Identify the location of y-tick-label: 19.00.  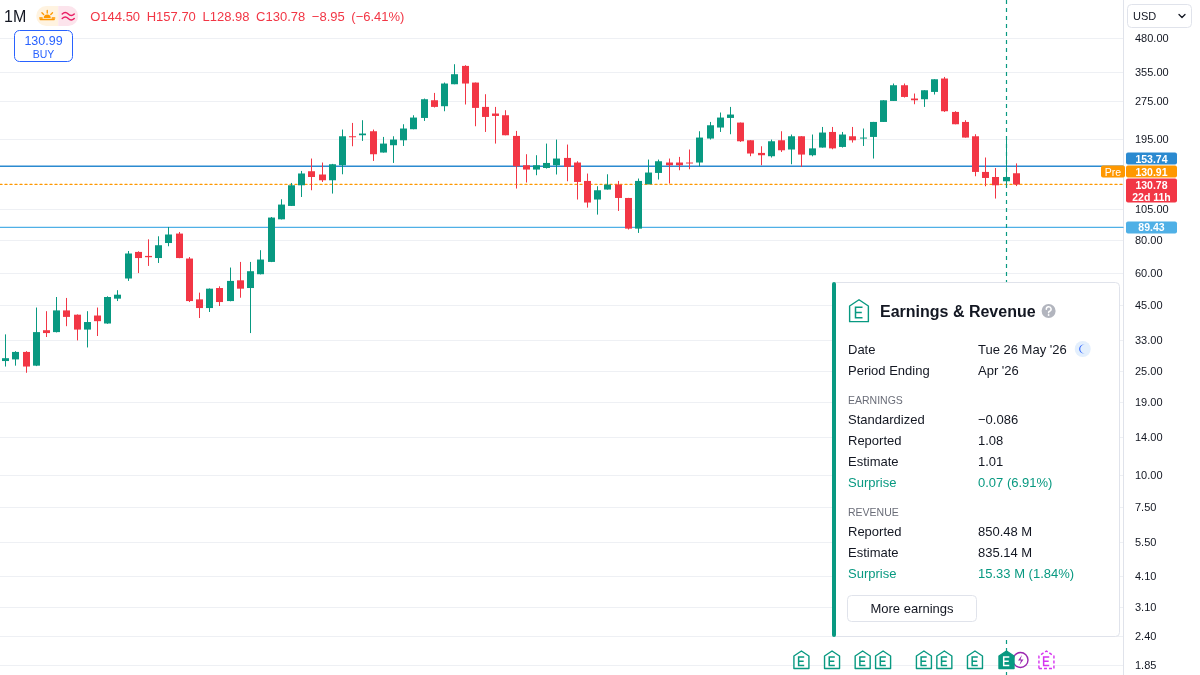
(1149, 402).